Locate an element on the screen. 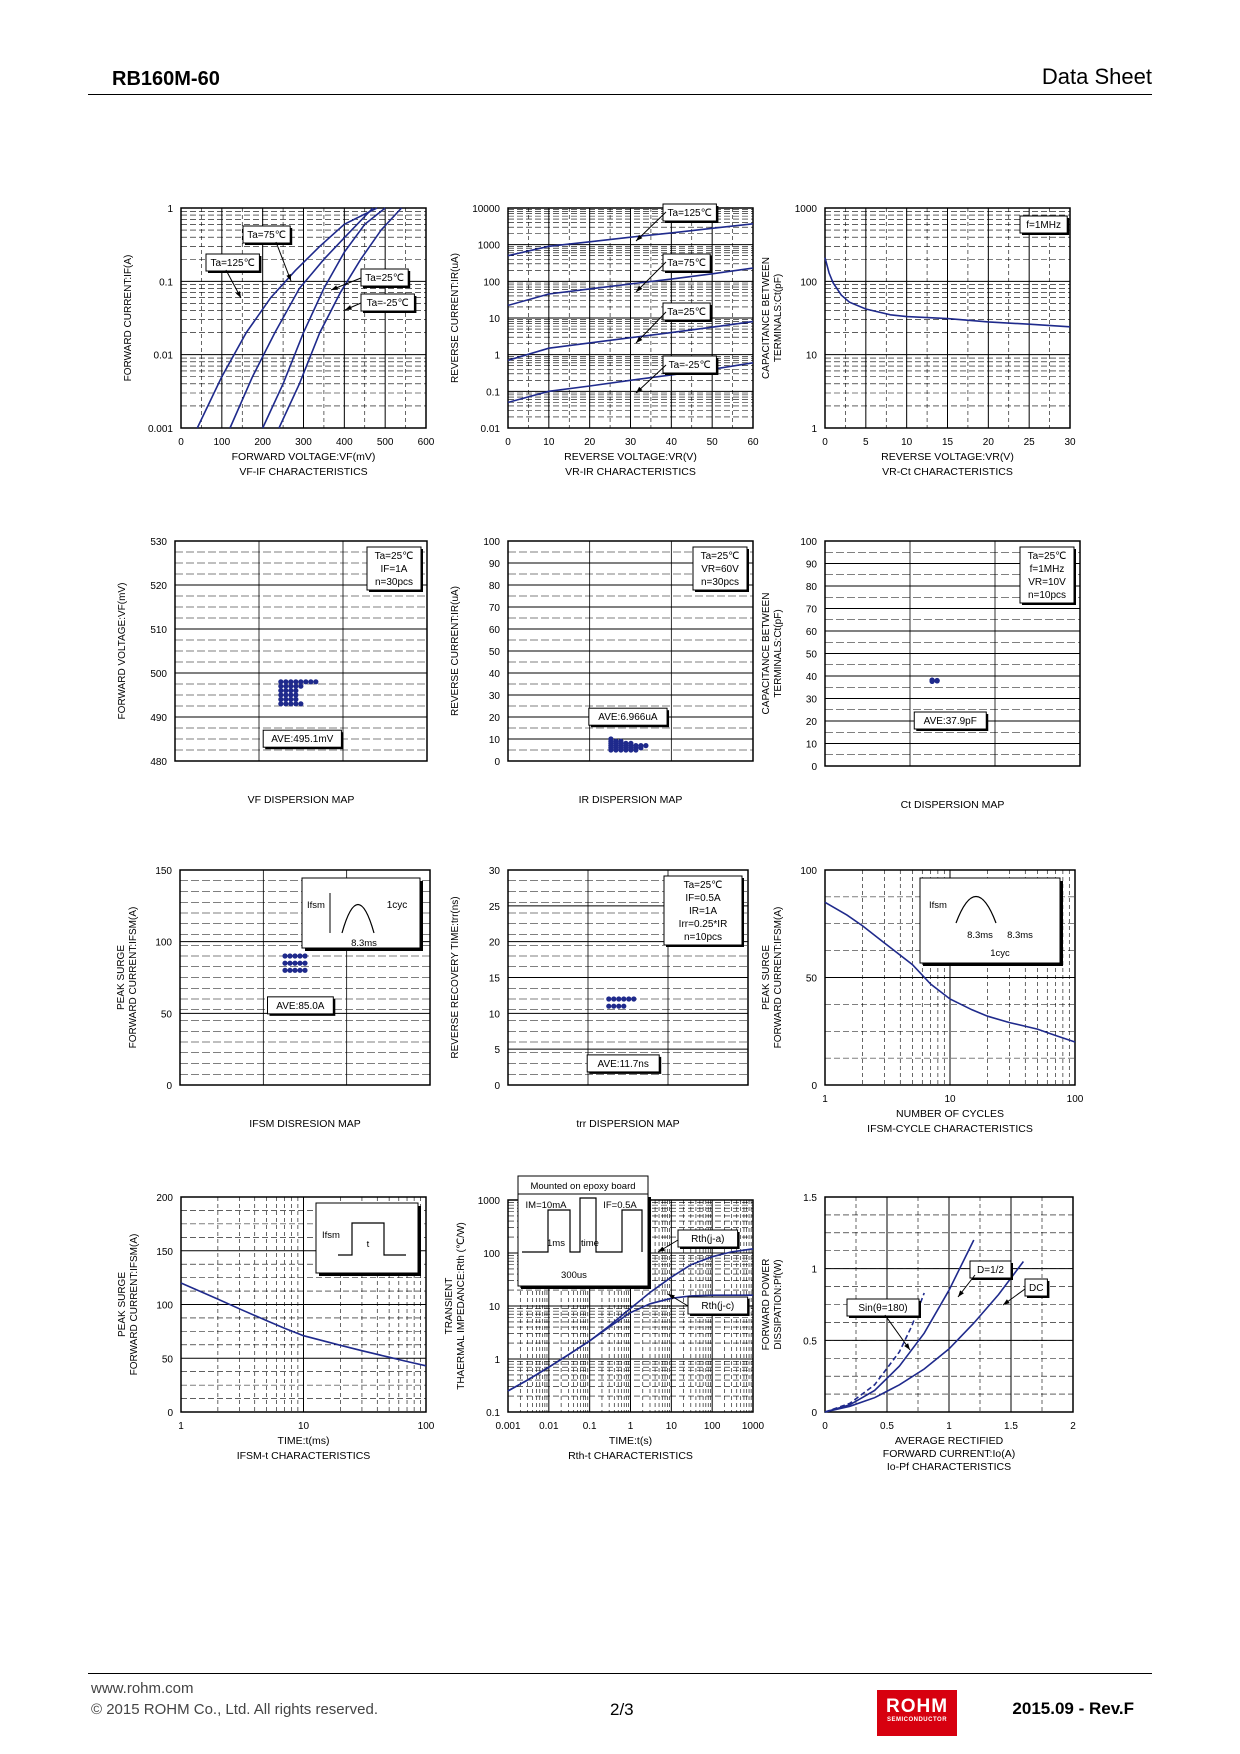 This screenshot has height=1754, width=1240. x-tick-label: 0.001 is located at coordinates (507, 1426).